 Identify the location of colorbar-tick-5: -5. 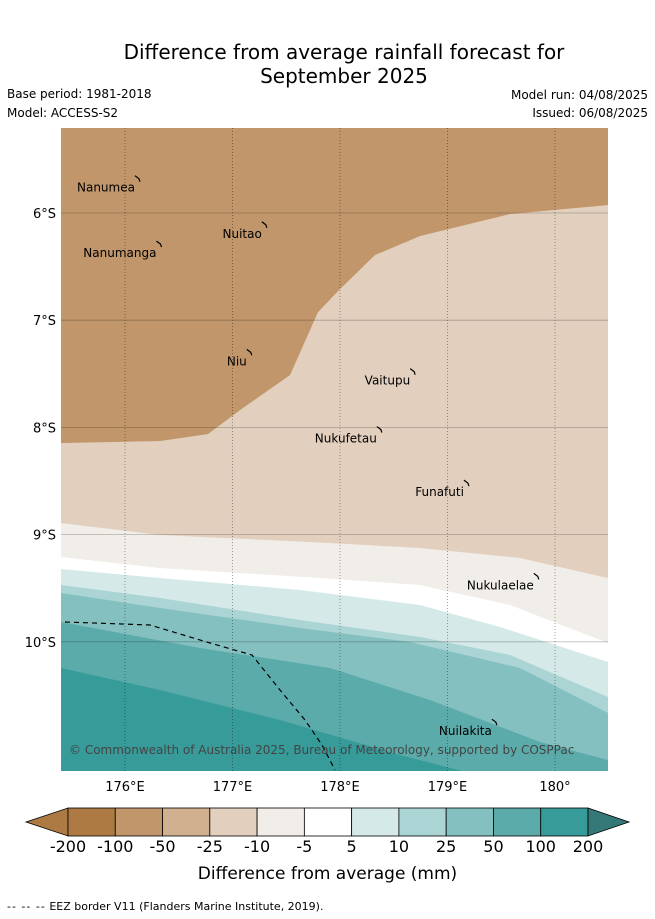
(304, 846).